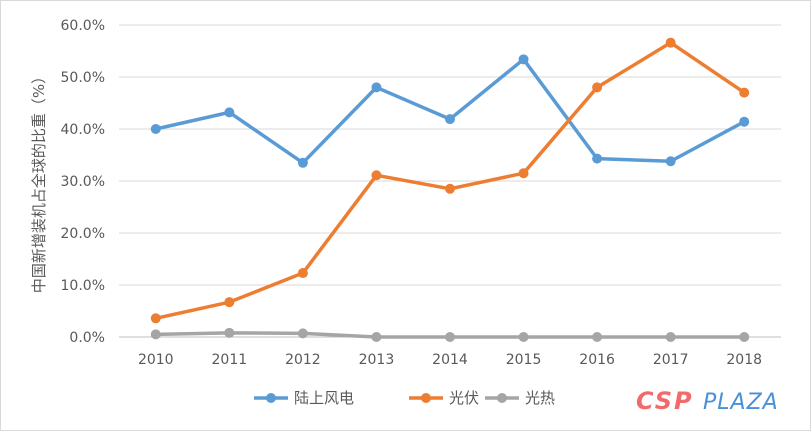  I want to click on y-axis-ticks: 0.0% 10.0% 20.0% 30.0% 40.0% 50.0% 60.0%, so click(83, 182).